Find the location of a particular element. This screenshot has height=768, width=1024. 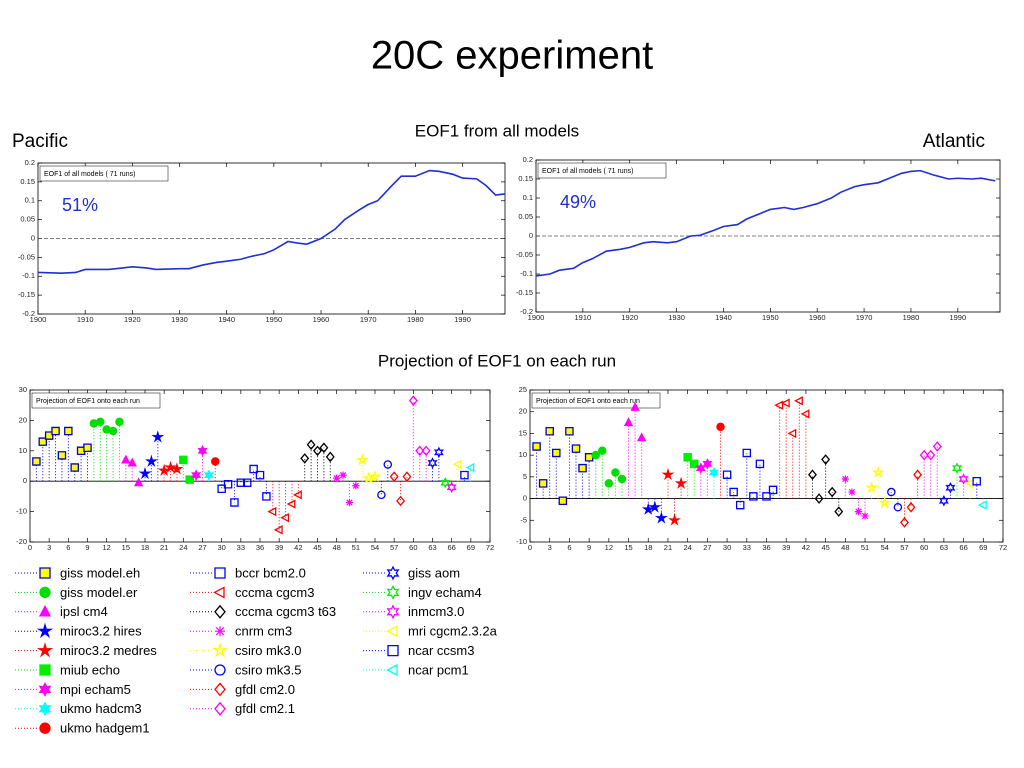

eof-heading: EOF1 from all models is located at coordinates (497, 130).